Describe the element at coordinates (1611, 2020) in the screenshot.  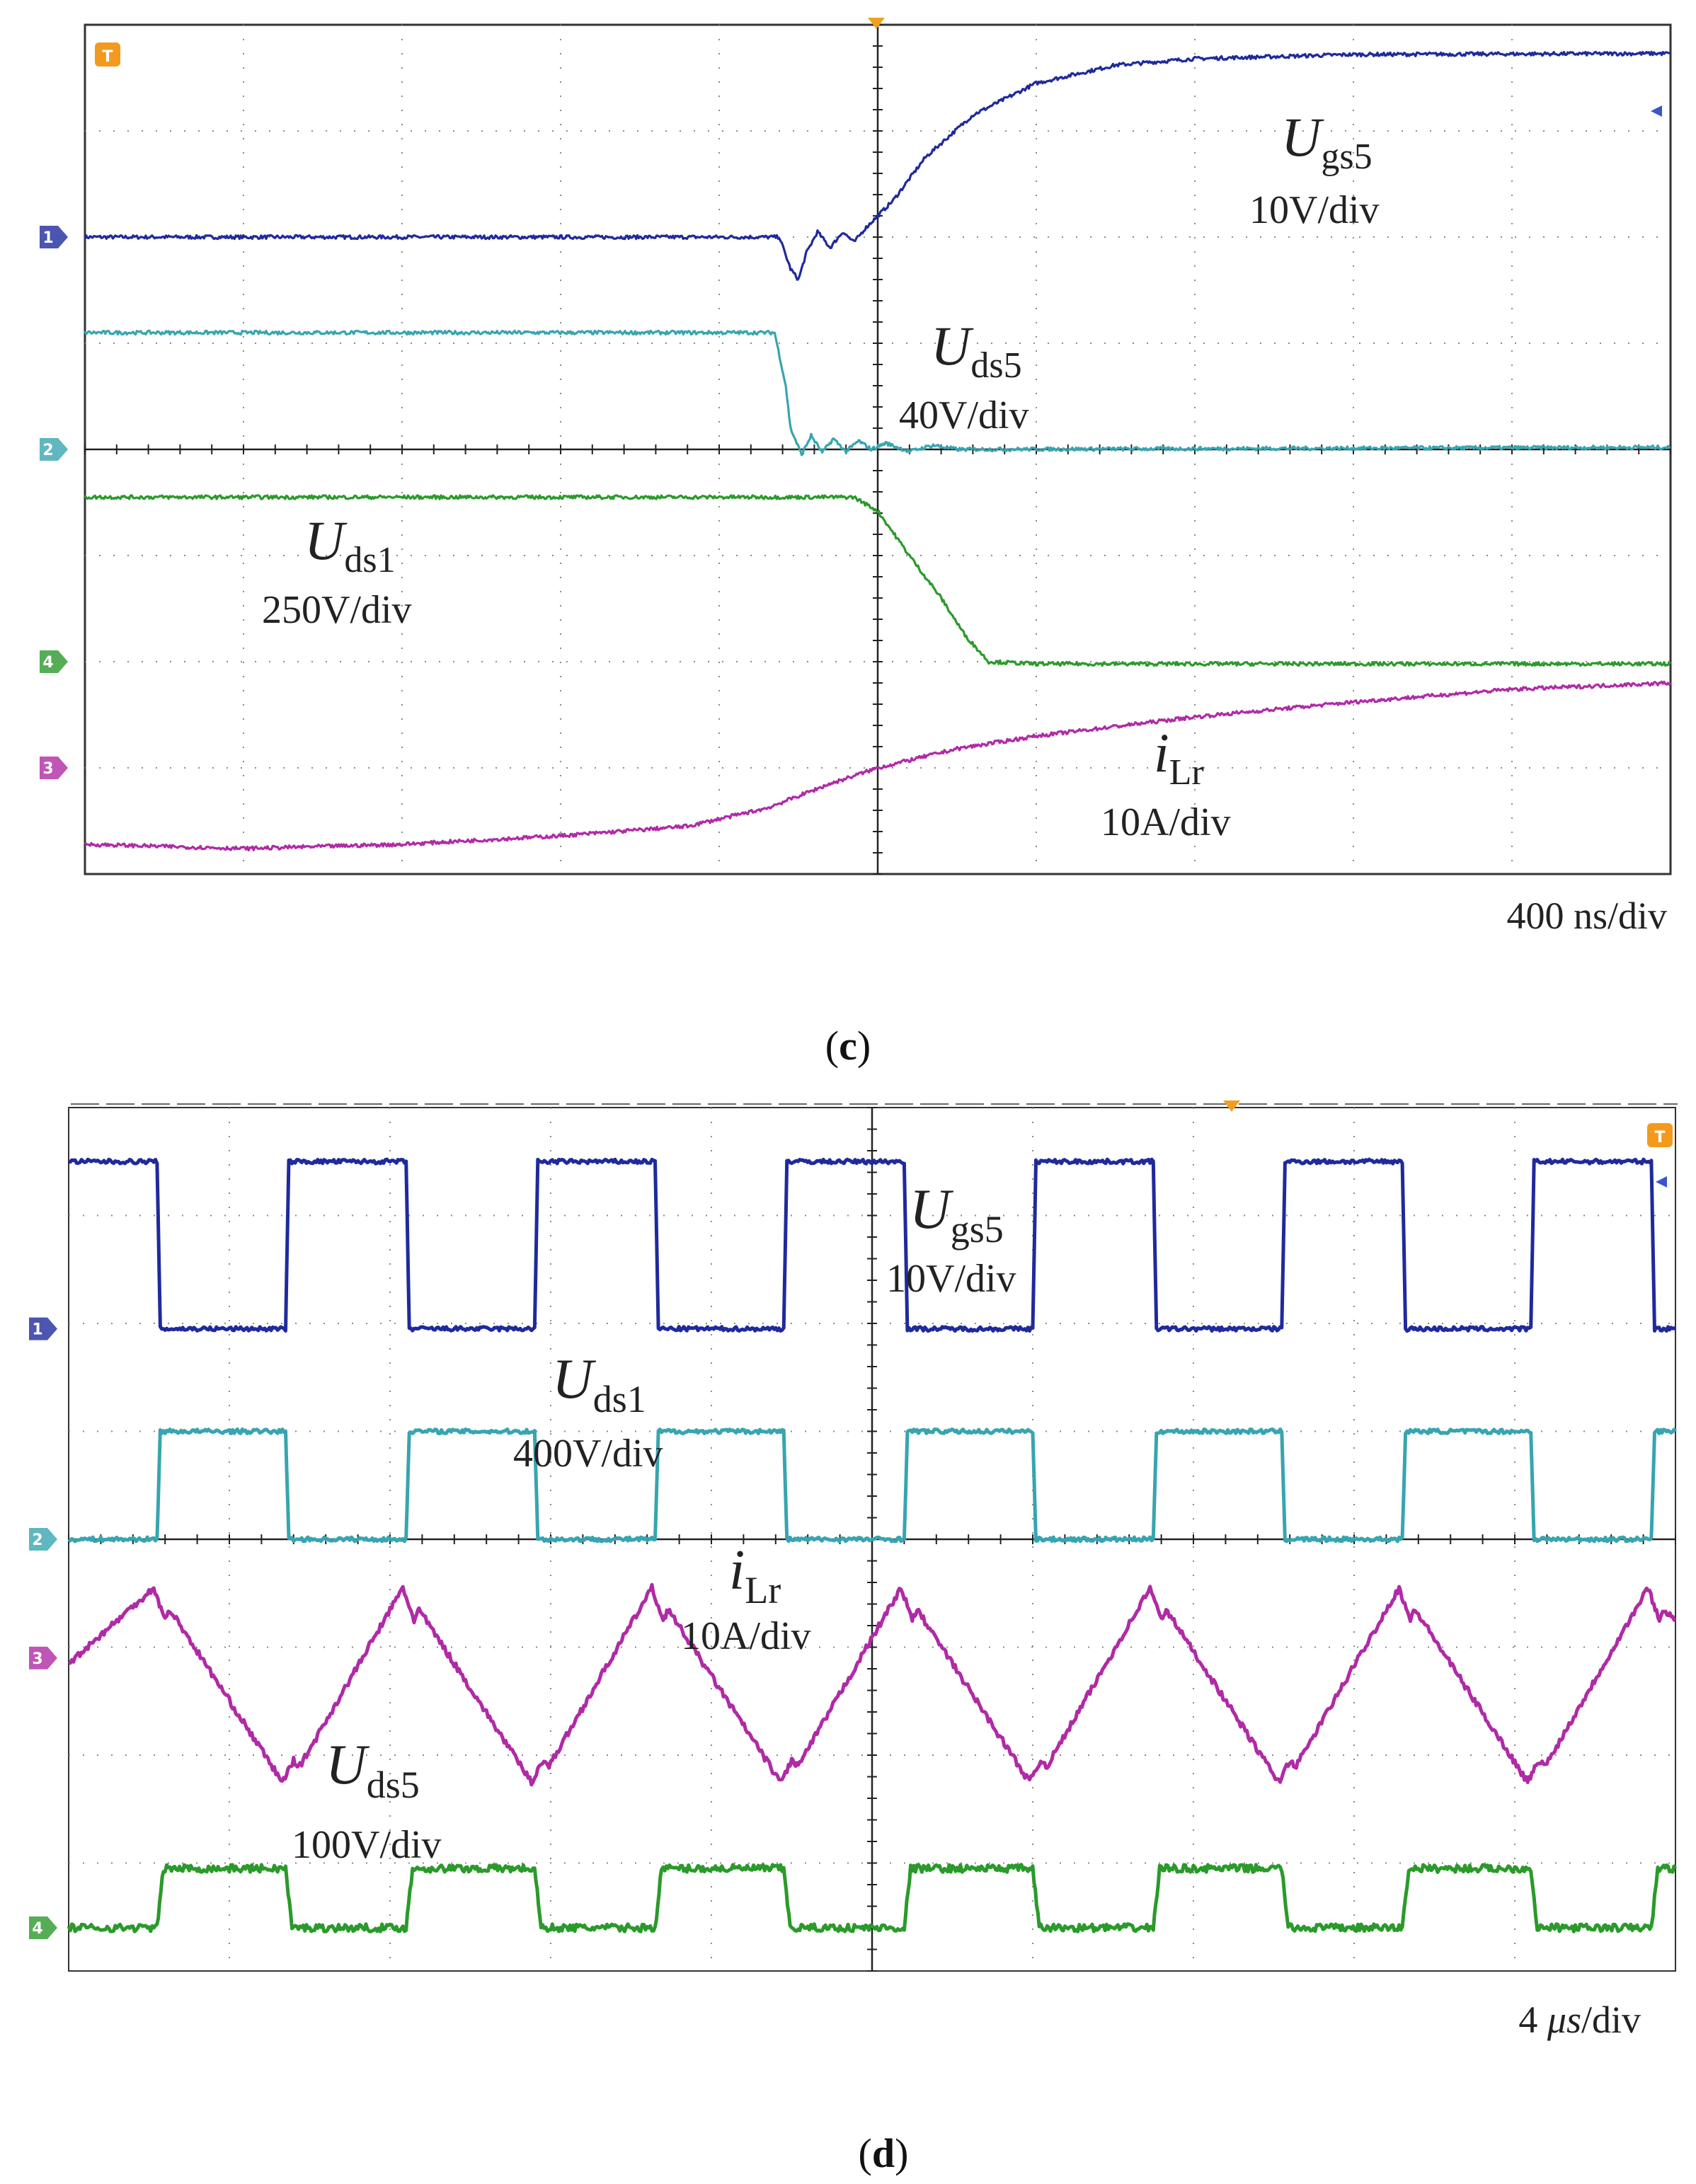
I see `panel-d-timebase-rest: /div` at that location.